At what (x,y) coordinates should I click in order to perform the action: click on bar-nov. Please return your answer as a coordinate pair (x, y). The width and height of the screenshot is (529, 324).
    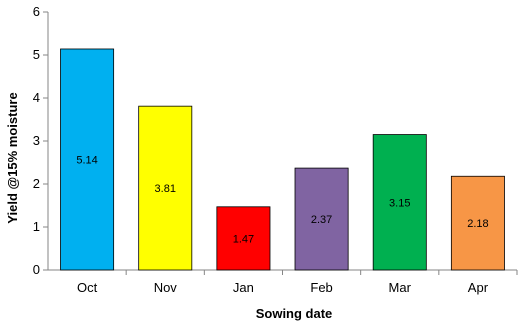
    Looking at the image, I should click on (165, 188).